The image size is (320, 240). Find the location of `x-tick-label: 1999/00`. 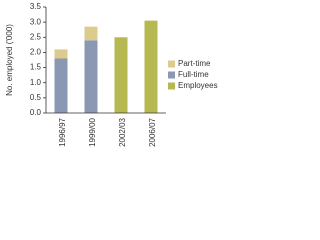

x-tick-label: 1999/00 is located at coordinates (92, 131).